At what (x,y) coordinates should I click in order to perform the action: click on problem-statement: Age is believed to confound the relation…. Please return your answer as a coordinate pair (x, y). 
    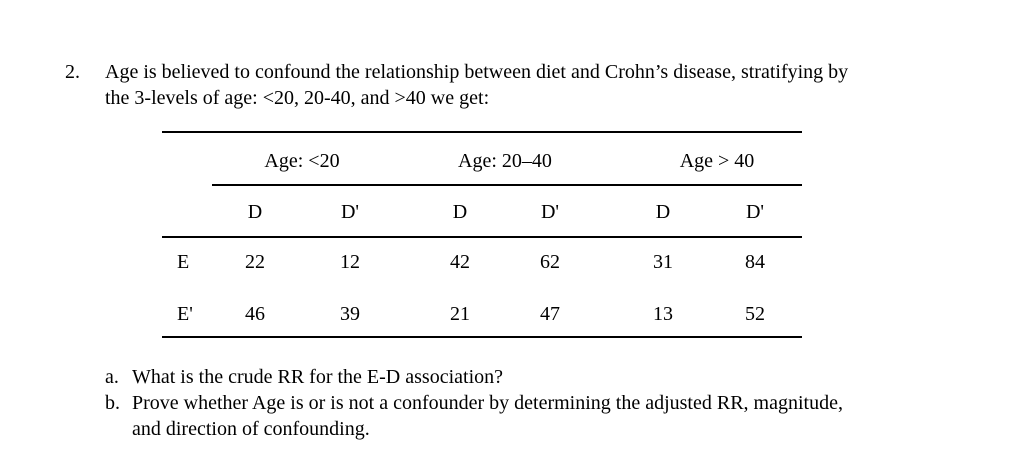
    Looking at the image, I should click on (476, 85).